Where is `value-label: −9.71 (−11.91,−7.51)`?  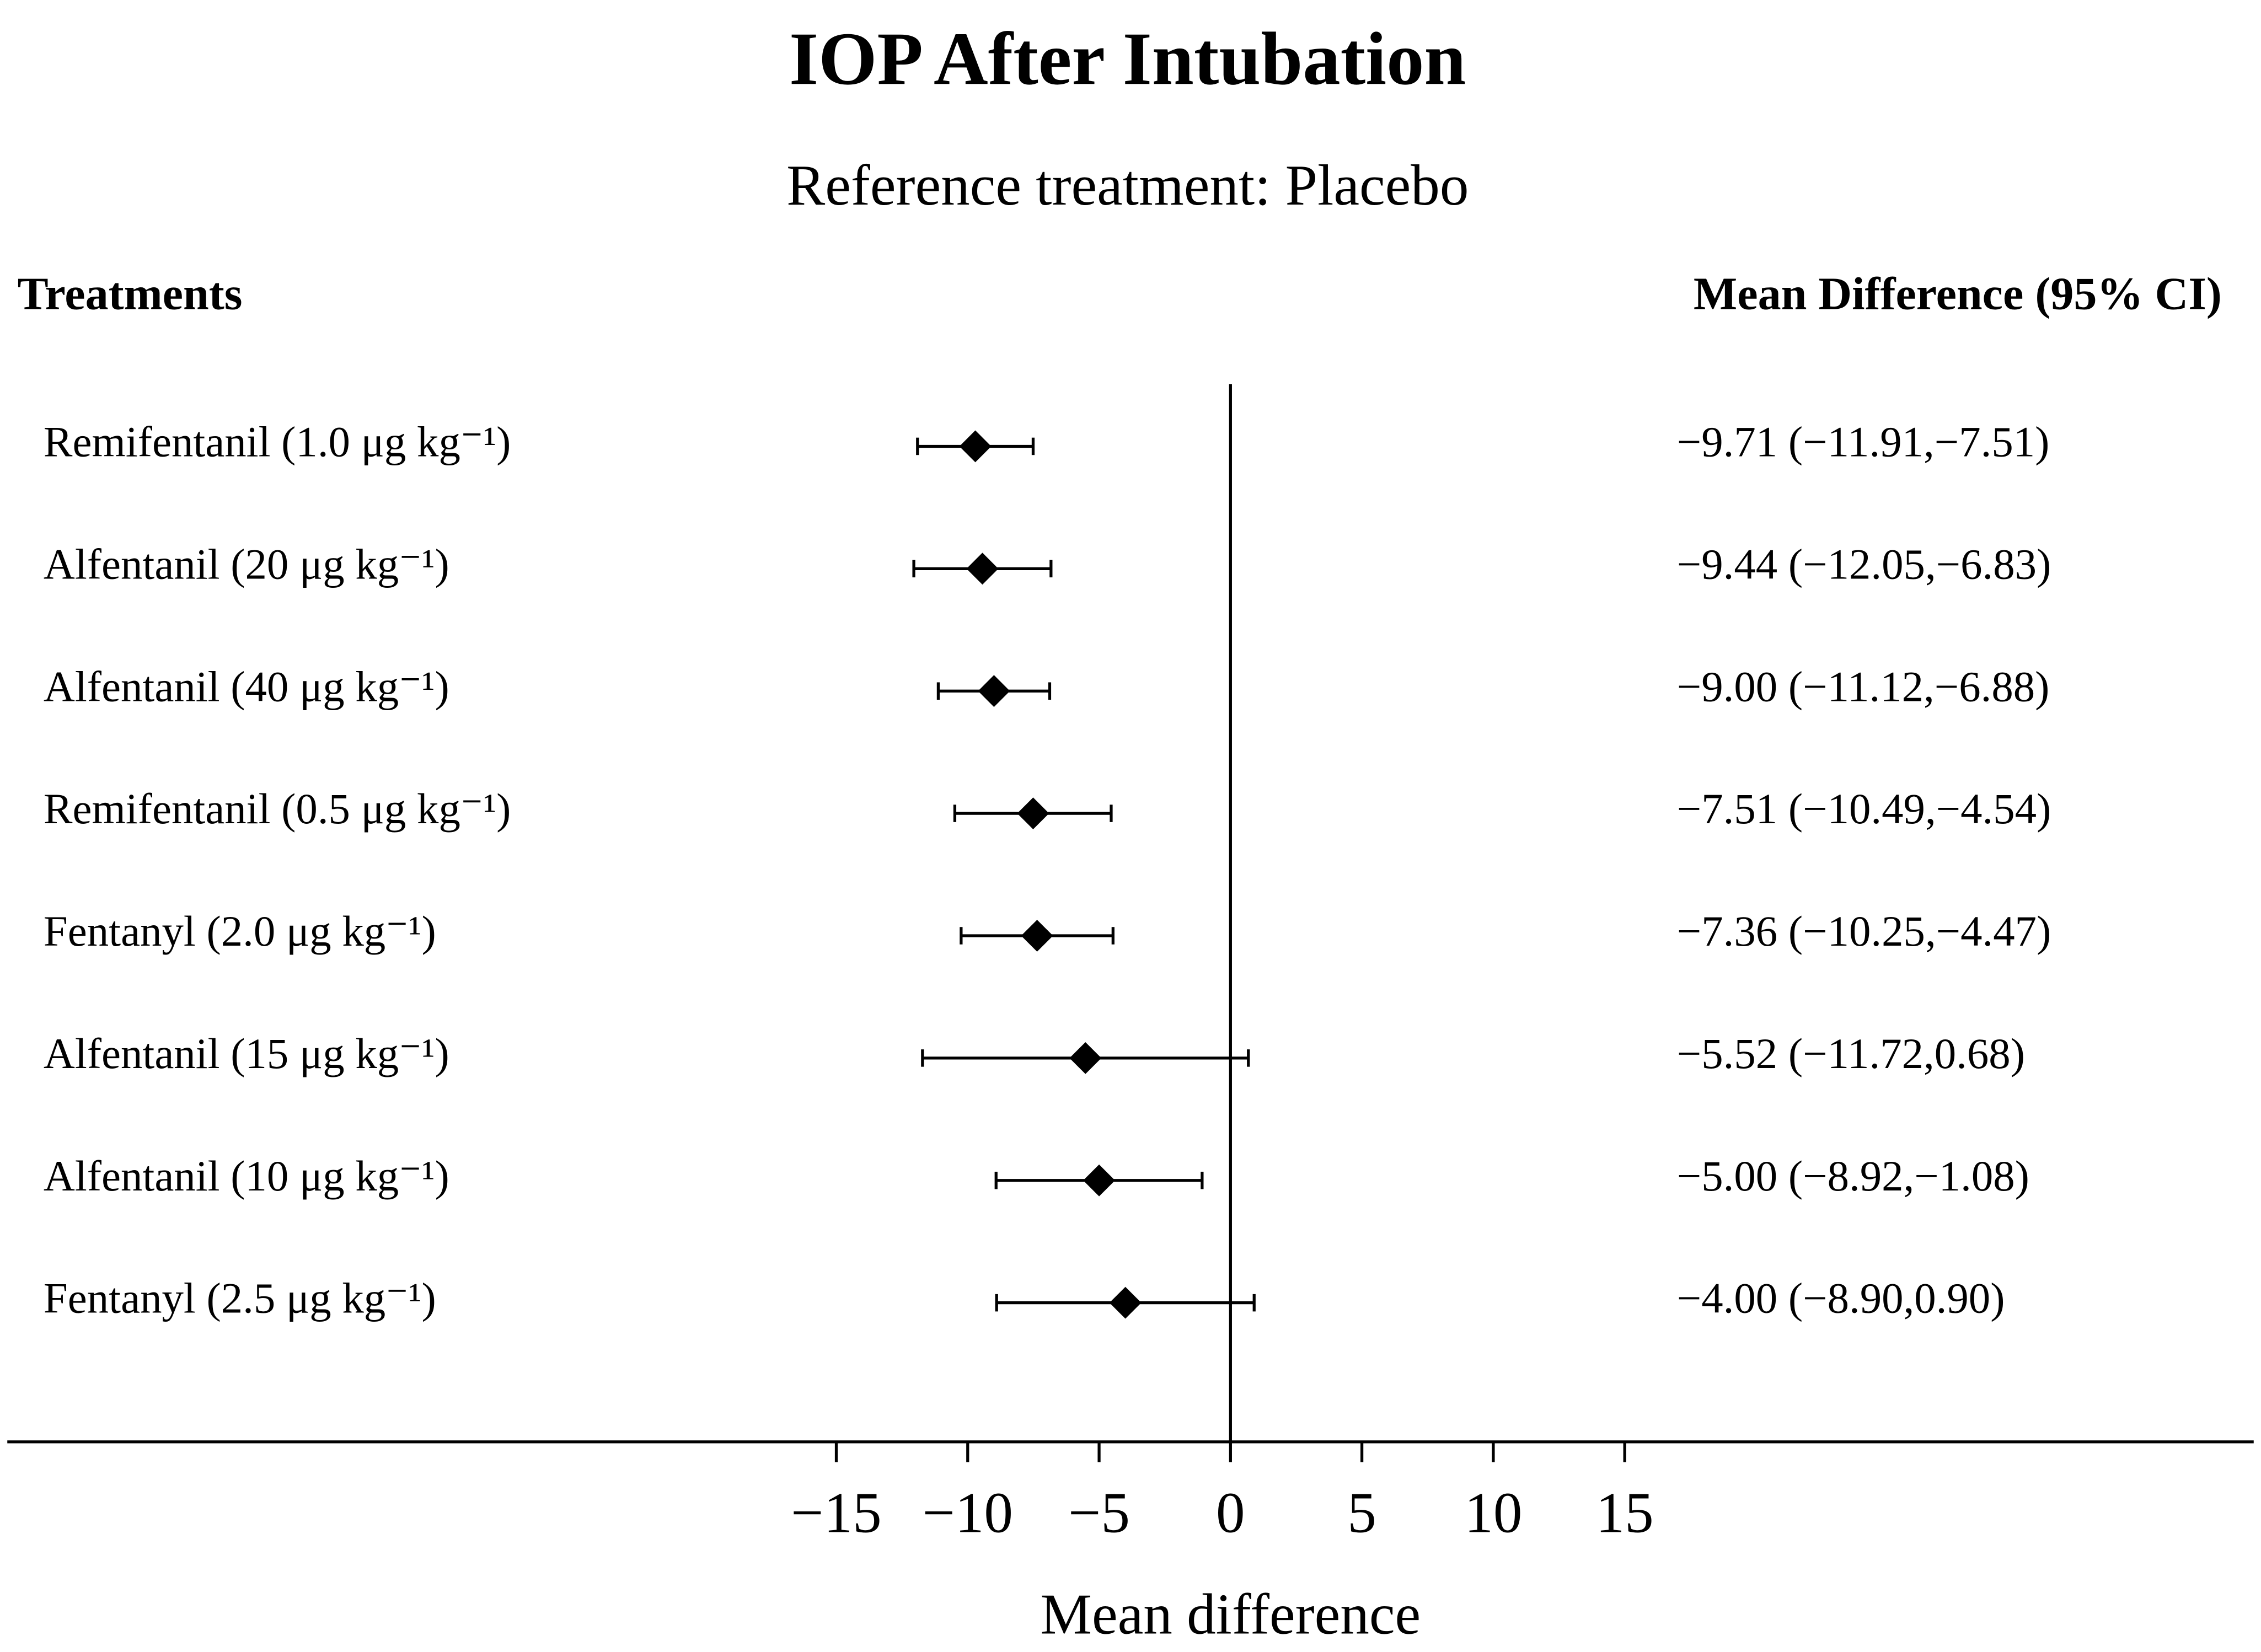 value-label: −9.71 (−11.91,−7.51) is located at coordinates (1863, 442).